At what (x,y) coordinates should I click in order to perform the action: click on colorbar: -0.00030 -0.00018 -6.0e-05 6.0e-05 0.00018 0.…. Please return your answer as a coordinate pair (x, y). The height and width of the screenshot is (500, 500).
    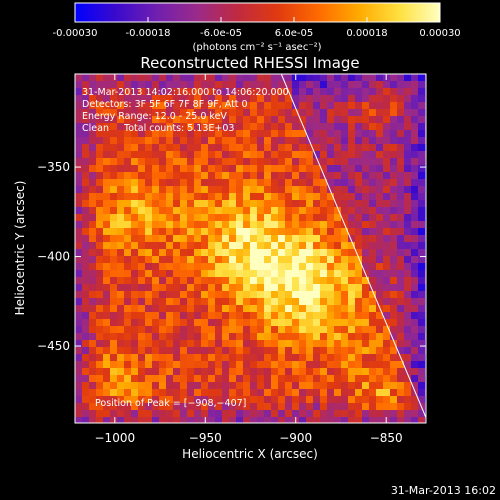
    Looking at the image, I should click on (257, 27).